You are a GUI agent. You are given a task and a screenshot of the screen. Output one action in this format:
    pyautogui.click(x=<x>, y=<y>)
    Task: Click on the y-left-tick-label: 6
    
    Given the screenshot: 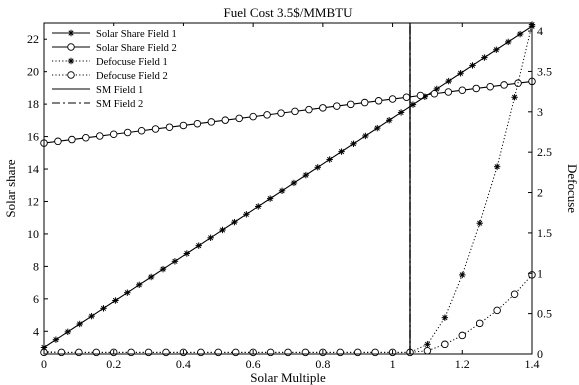 What is the action you would take?
    pyautogui.click(x=36, y=299)
    